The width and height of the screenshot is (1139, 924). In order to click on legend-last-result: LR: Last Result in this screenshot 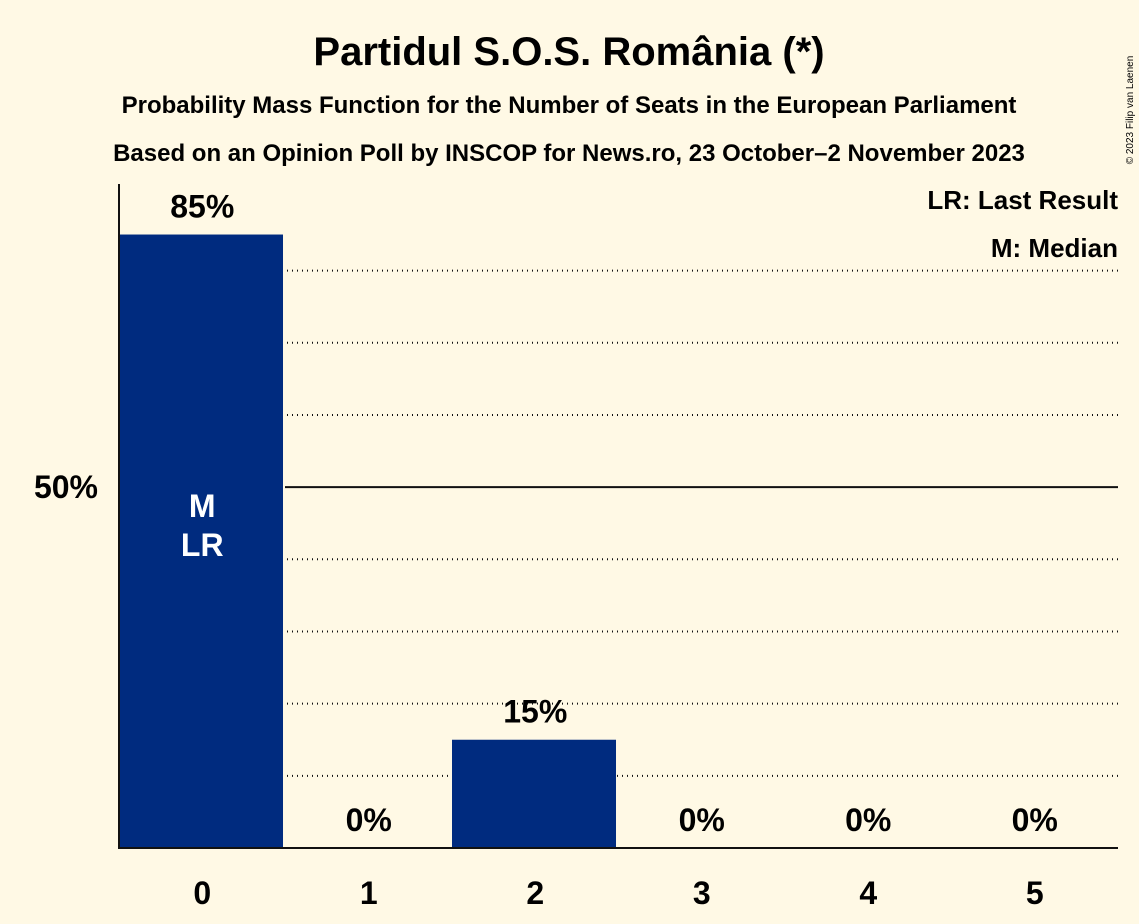, I will do `click(1022, 200)`.